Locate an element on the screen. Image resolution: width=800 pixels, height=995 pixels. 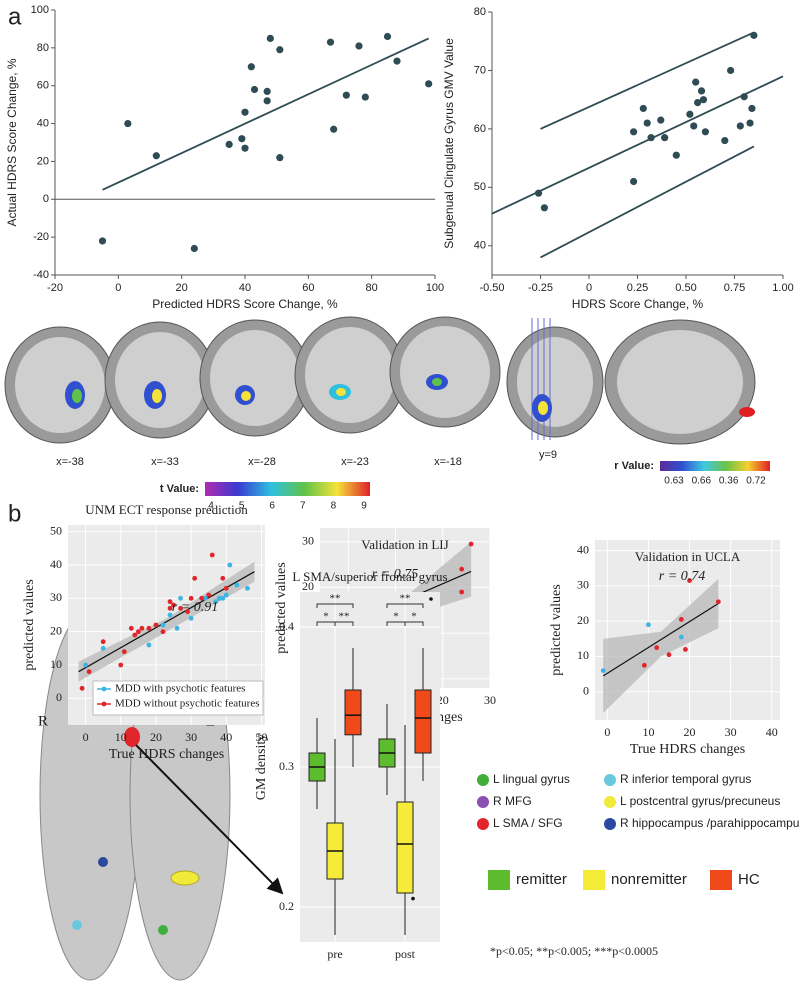
colorbar-tick: 0.66 is located at coordinates (702, 481).